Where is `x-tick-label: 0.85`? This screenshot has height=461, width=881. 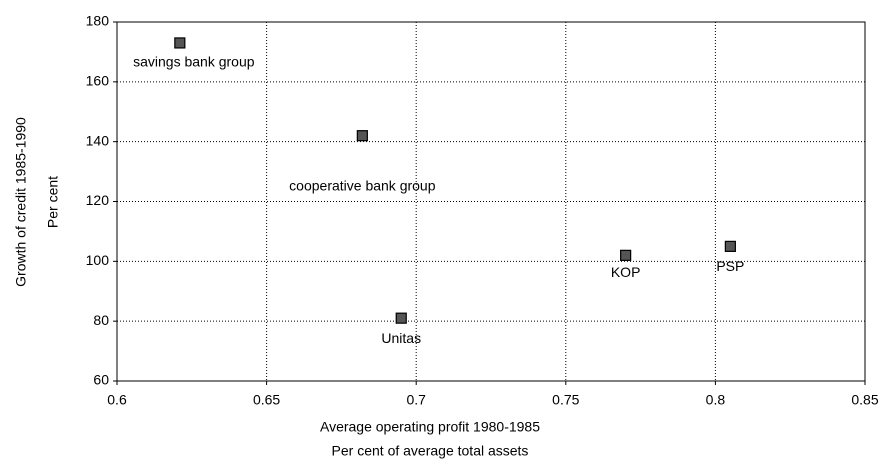
x-tick-label: 0.85 is located at coordinates (864, 400).